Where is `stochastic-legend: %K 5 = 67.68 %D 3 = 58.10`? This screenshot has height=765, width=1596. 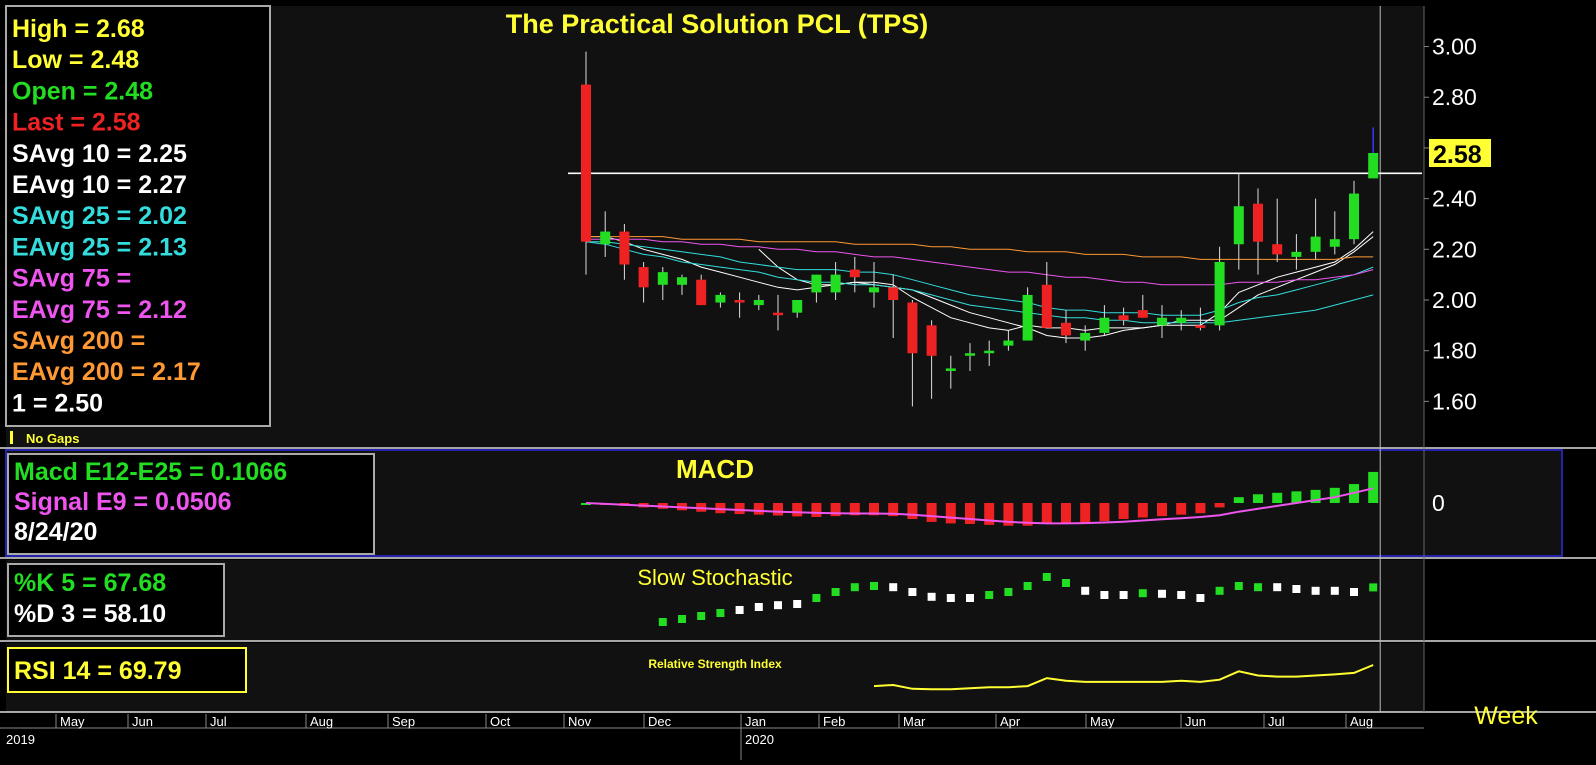 stochastic-legend: %K 5 = 67.68 %D 3 = 58.10 is located at coordinates (116, 600).